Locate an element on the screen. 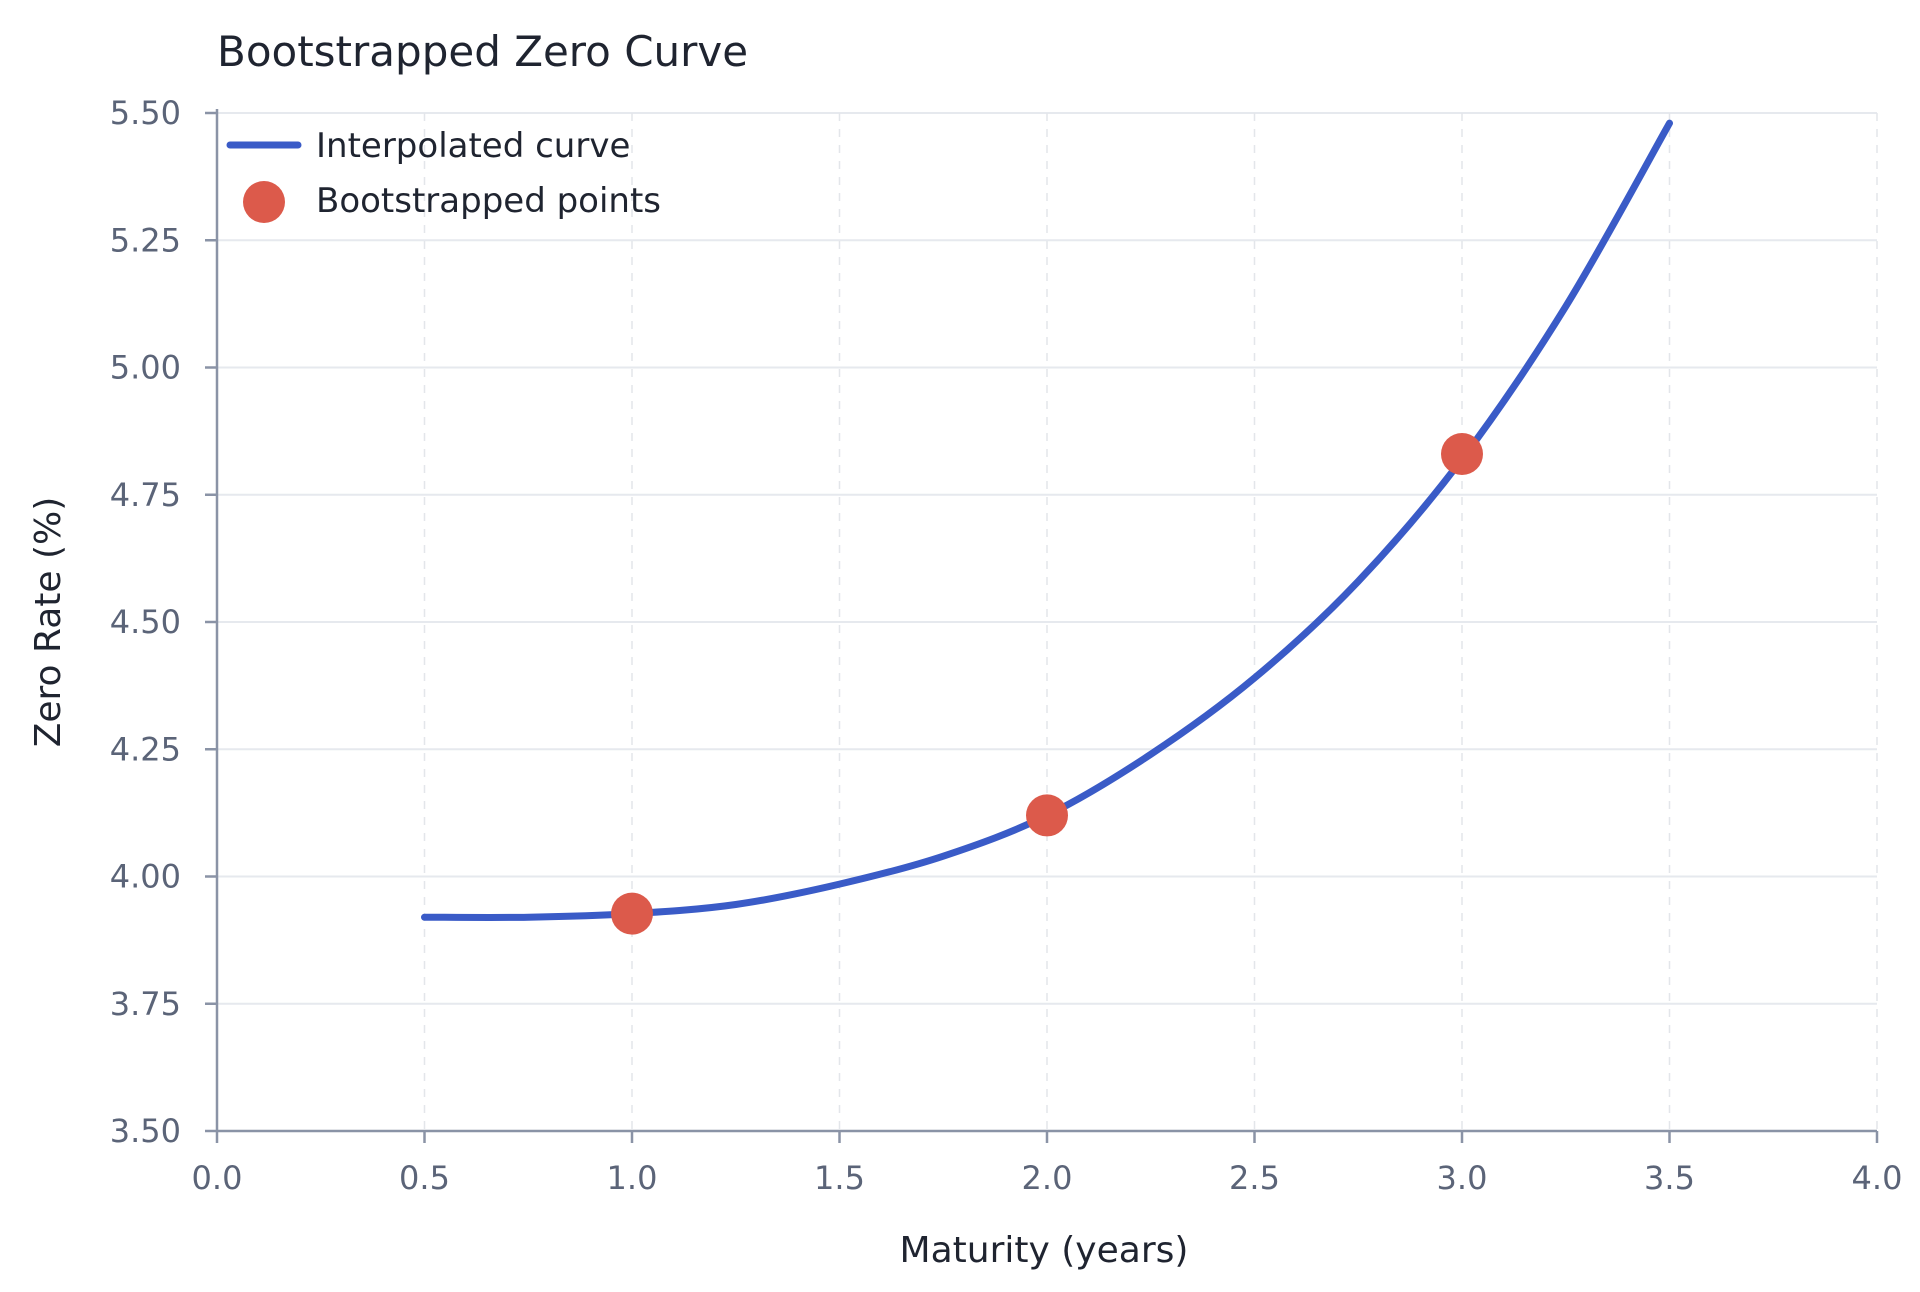  x-tick-label: 2.5 is located at coordinates (1254, 1178).